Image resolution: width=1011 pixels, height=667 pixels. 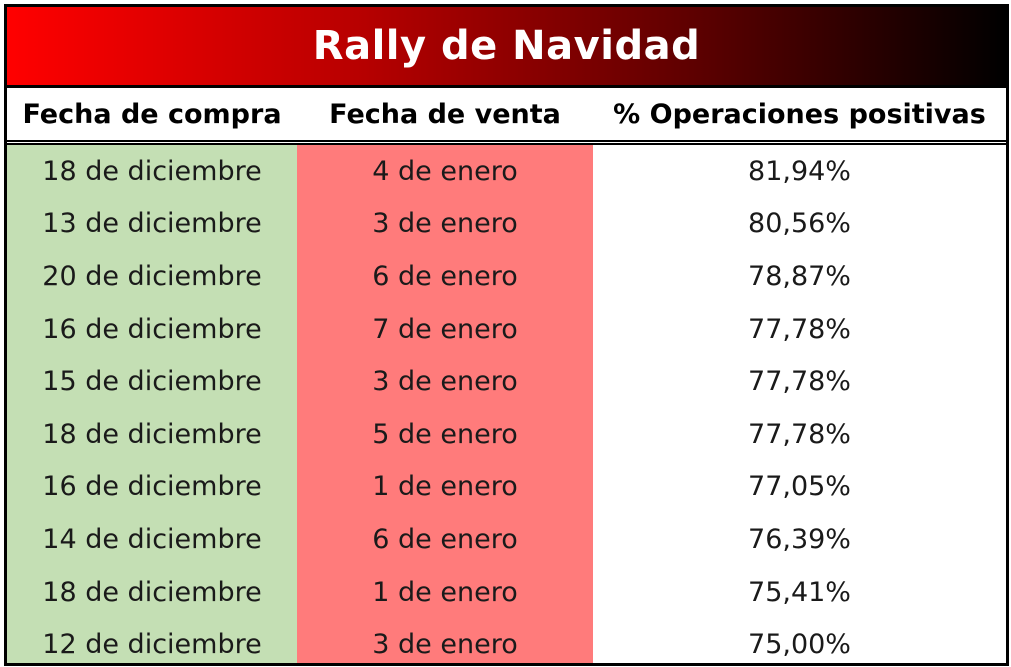 I want to click on table-row: 13 de diciembre 3 de enero 80,56%, so click(x=506, y=224).